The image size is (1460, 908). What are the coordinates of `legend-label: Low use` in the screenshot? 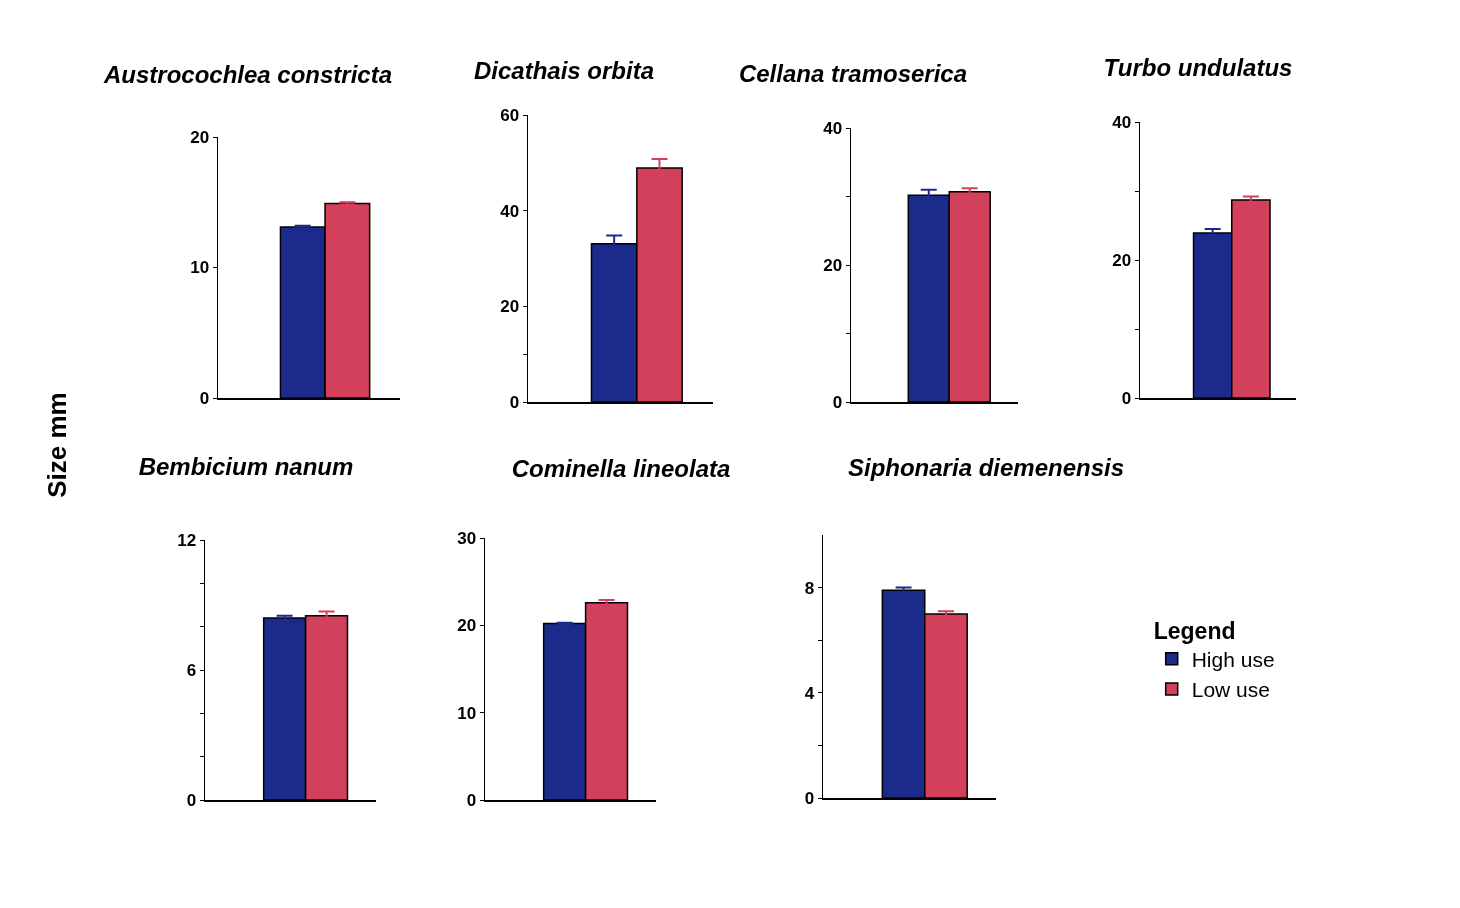 It's located at (1230, 690).